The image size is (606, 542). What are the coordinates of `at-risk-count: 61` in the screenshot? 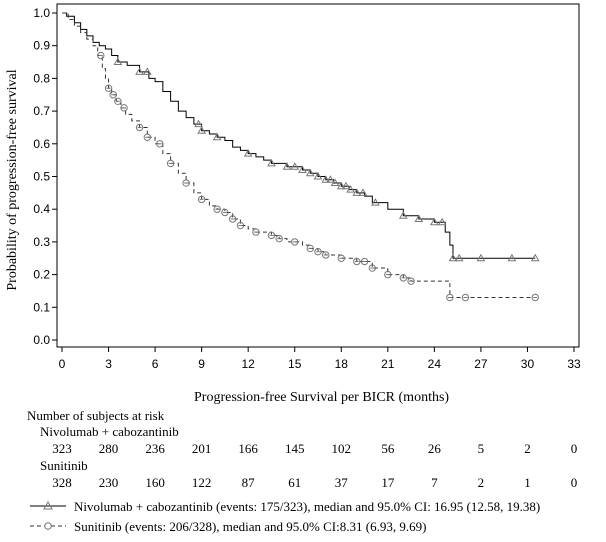 It's located at (295, 482).